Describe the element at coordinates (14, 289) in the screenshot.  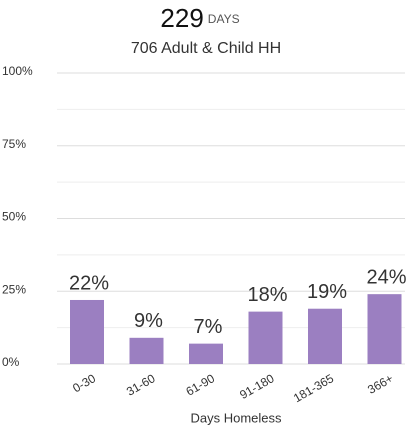
I see `y-tick-label: 25%` at that location.